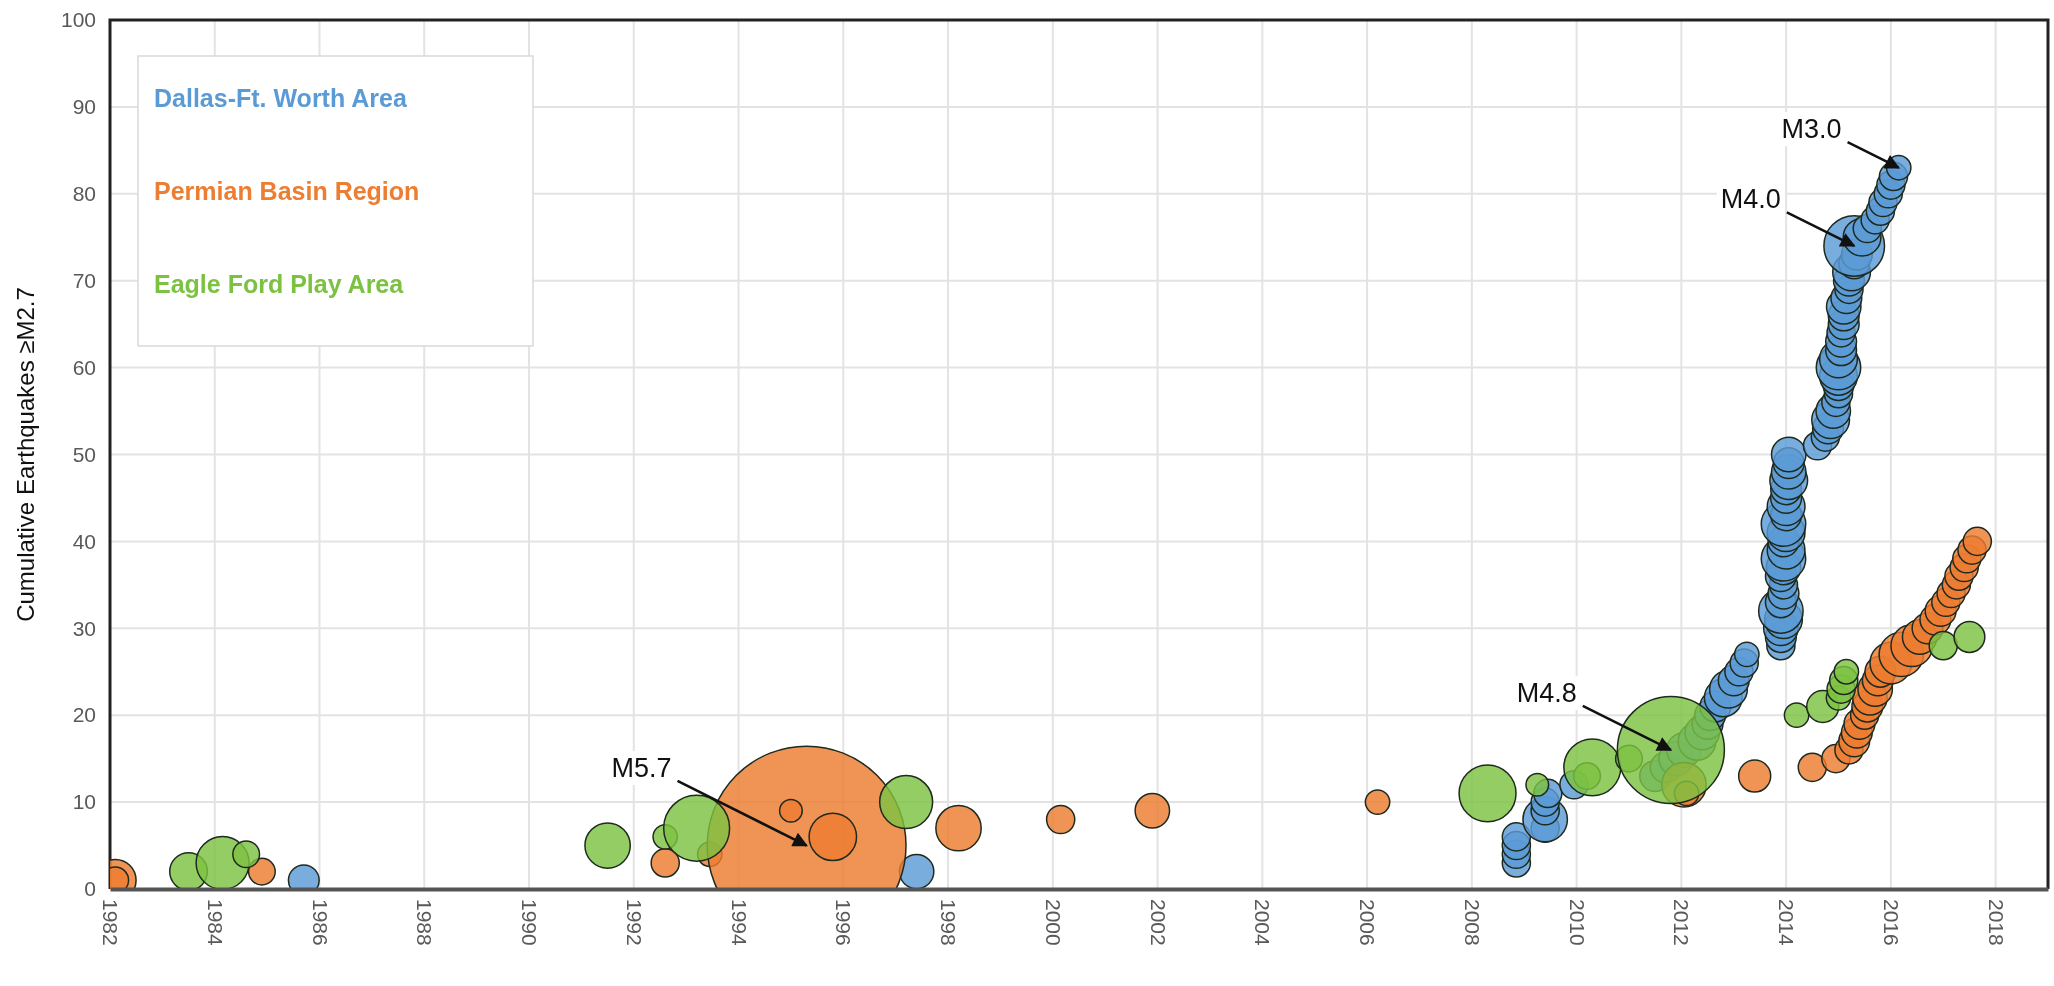 The width and height of the screenshot is (2054, 986). What do you see at coordinates (739, 923) in the screenshot?
I see `x-tick-label: 1994` at bounding box center [739, 923].